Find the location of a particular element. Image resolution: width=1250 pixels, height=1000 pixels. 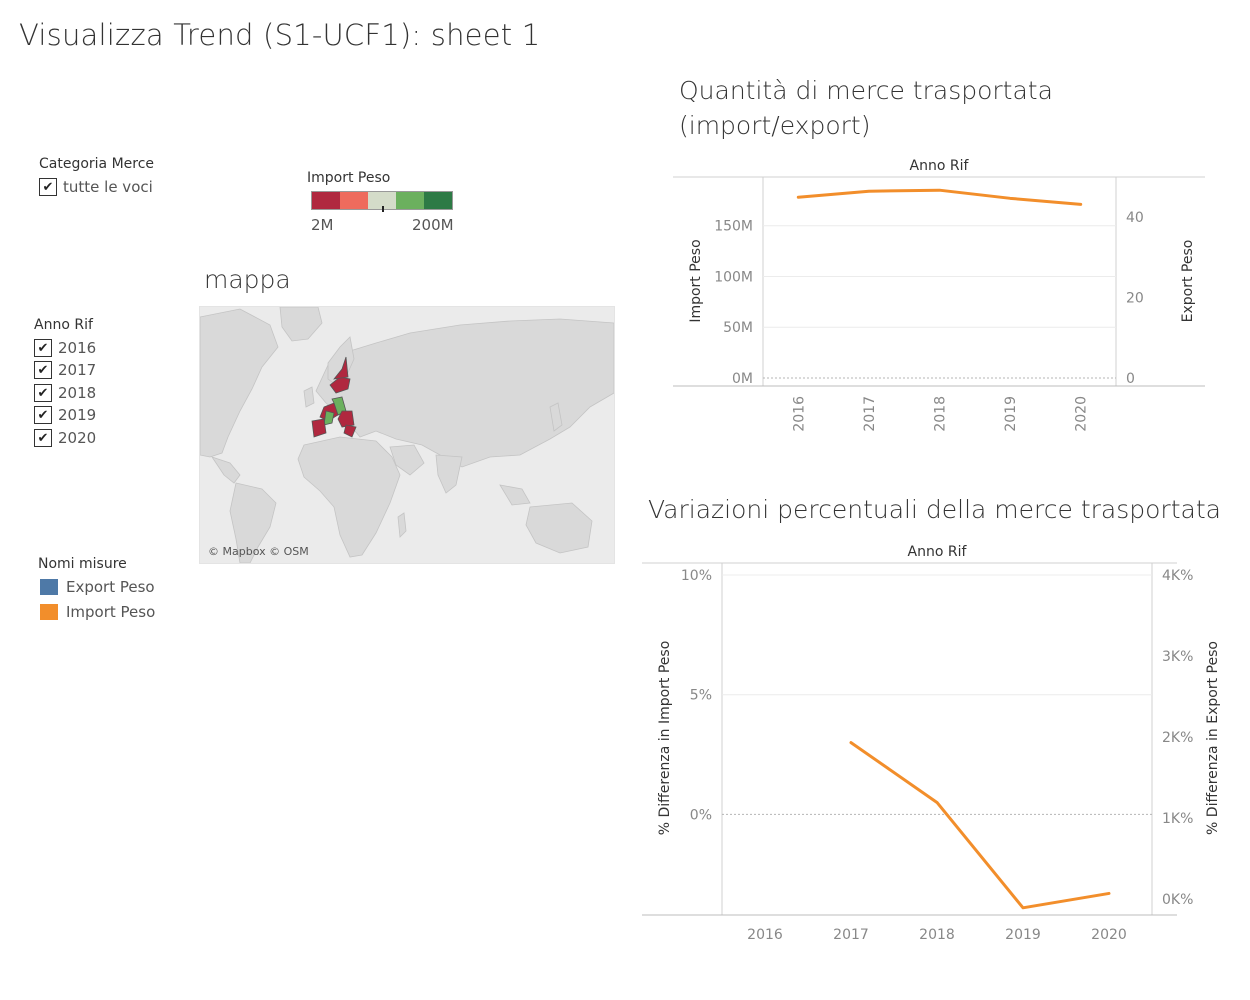

color-legend-min: 2M is located at coordinates (322, 225).